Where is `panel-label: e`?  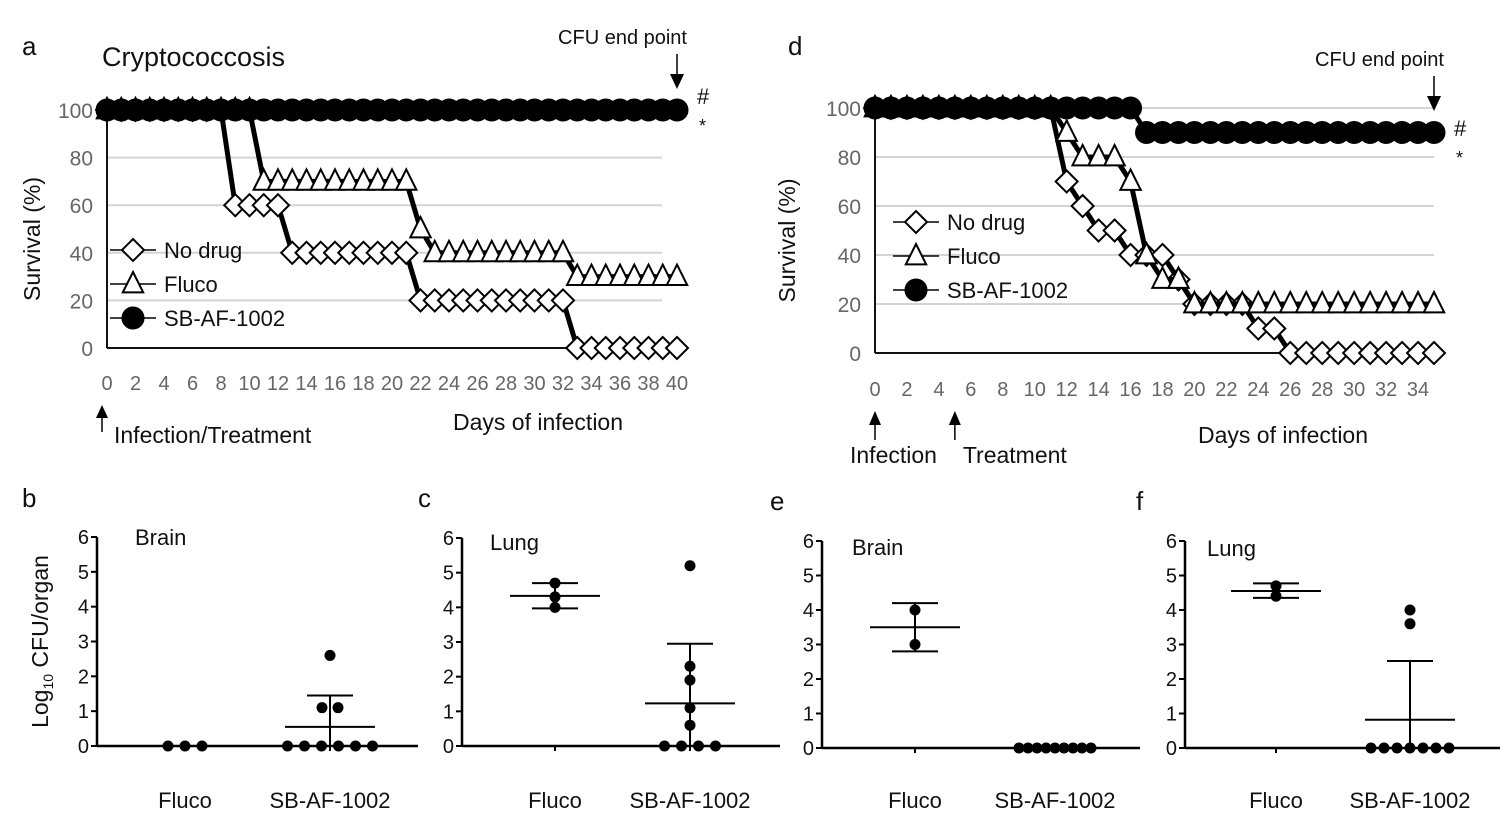
panel-label: e is located at coordinates (777, 501).